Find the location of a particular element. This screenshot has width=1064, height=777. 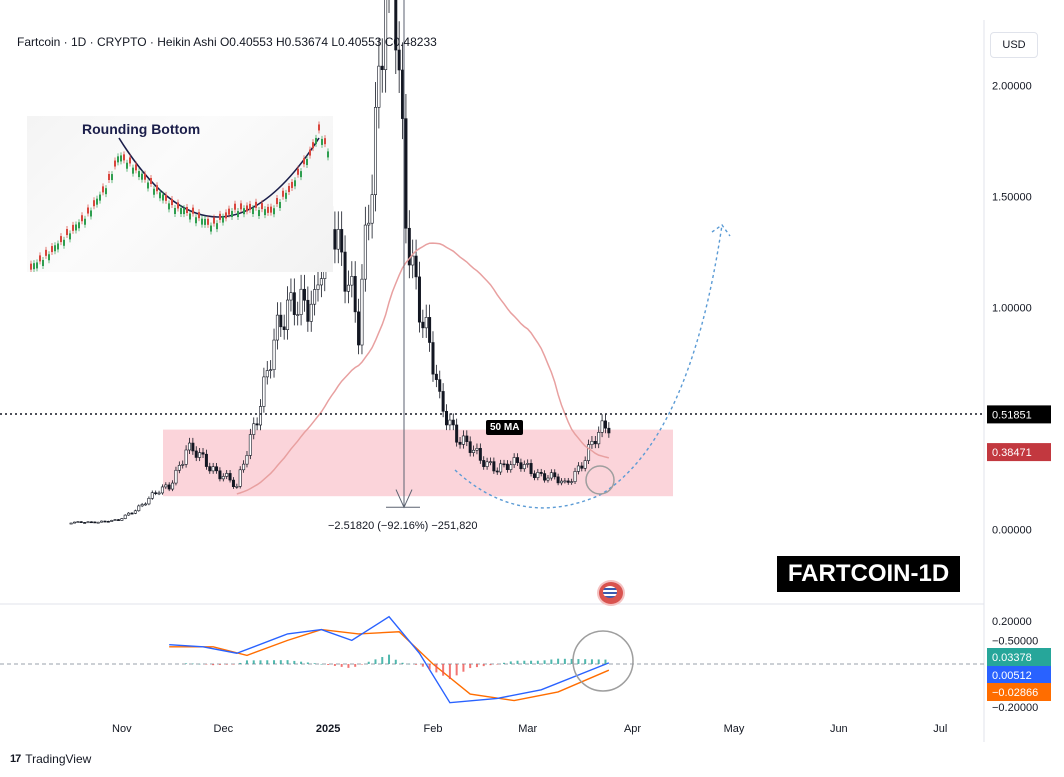

ma-label: 50 MA is located at coordinates (505, 427).